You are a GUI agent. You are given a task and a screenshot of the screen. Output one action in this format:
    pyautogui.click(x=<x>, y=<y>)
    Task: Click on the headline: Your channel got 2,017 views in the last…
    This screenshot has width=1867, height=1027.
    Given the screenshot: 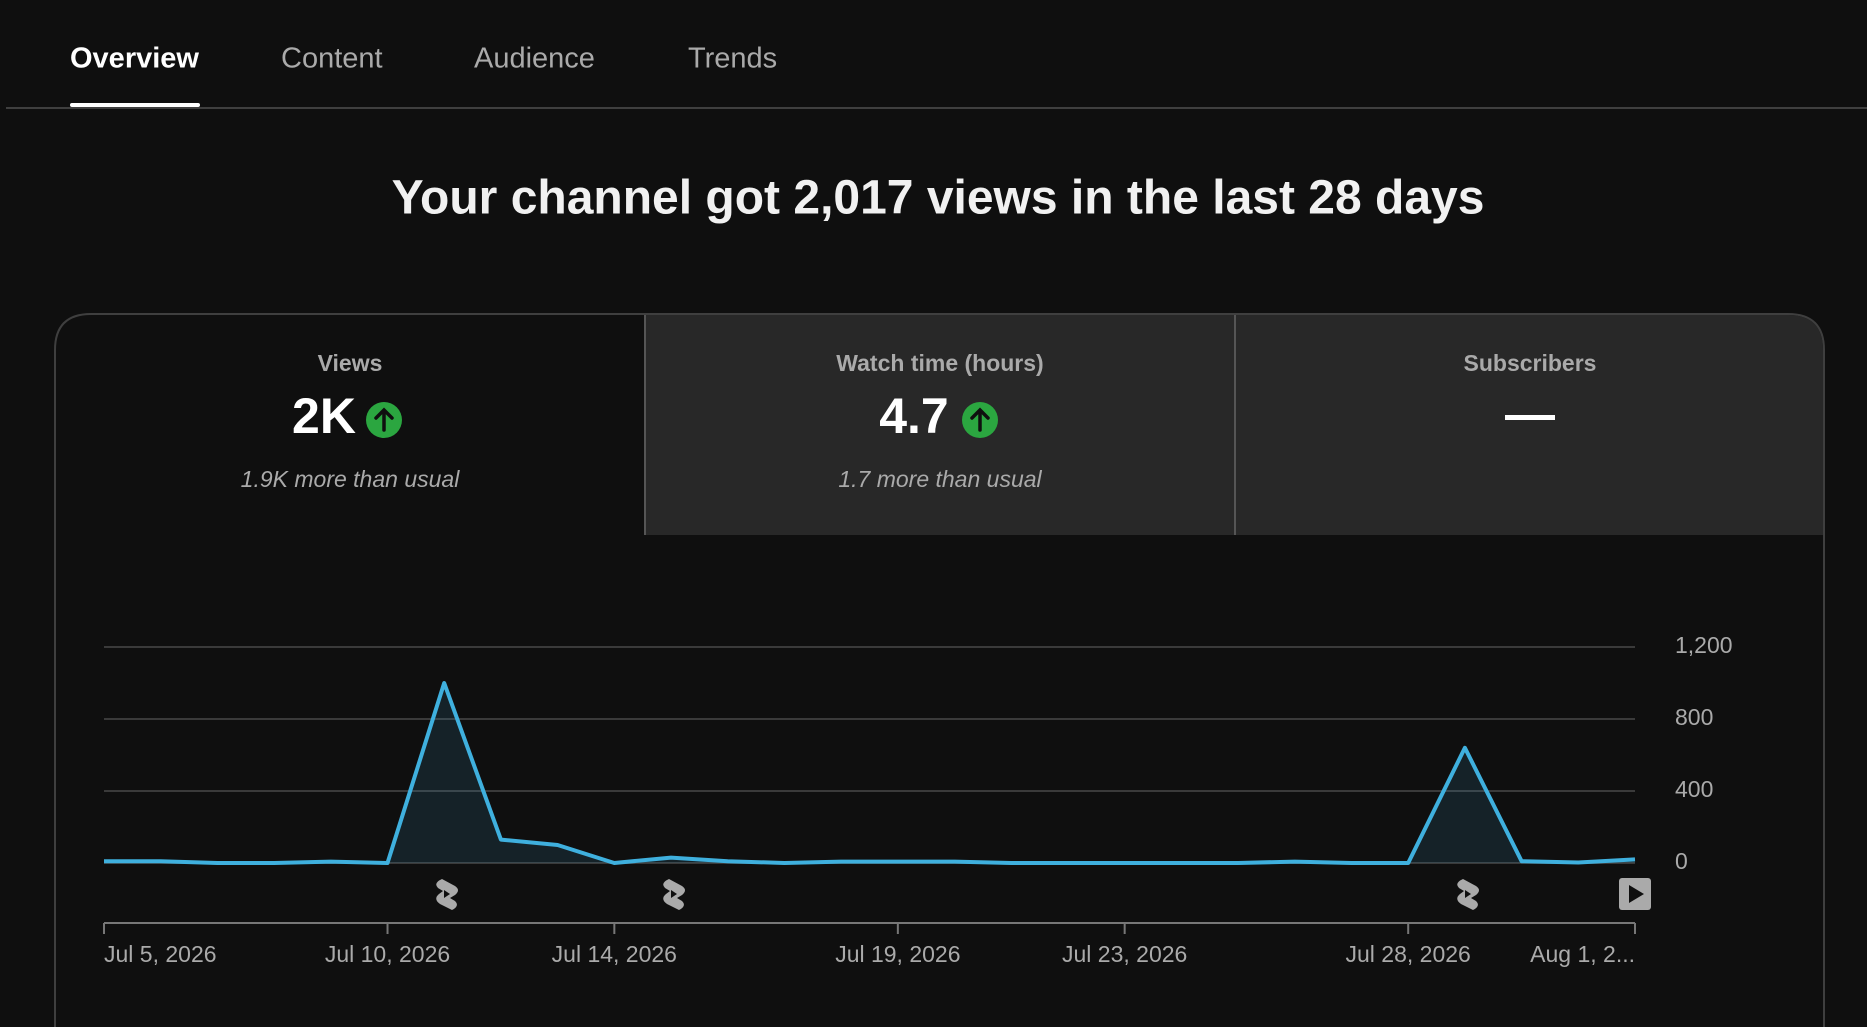 What is the action you would take?
    pyautogui.click(x=938, y=198)
    